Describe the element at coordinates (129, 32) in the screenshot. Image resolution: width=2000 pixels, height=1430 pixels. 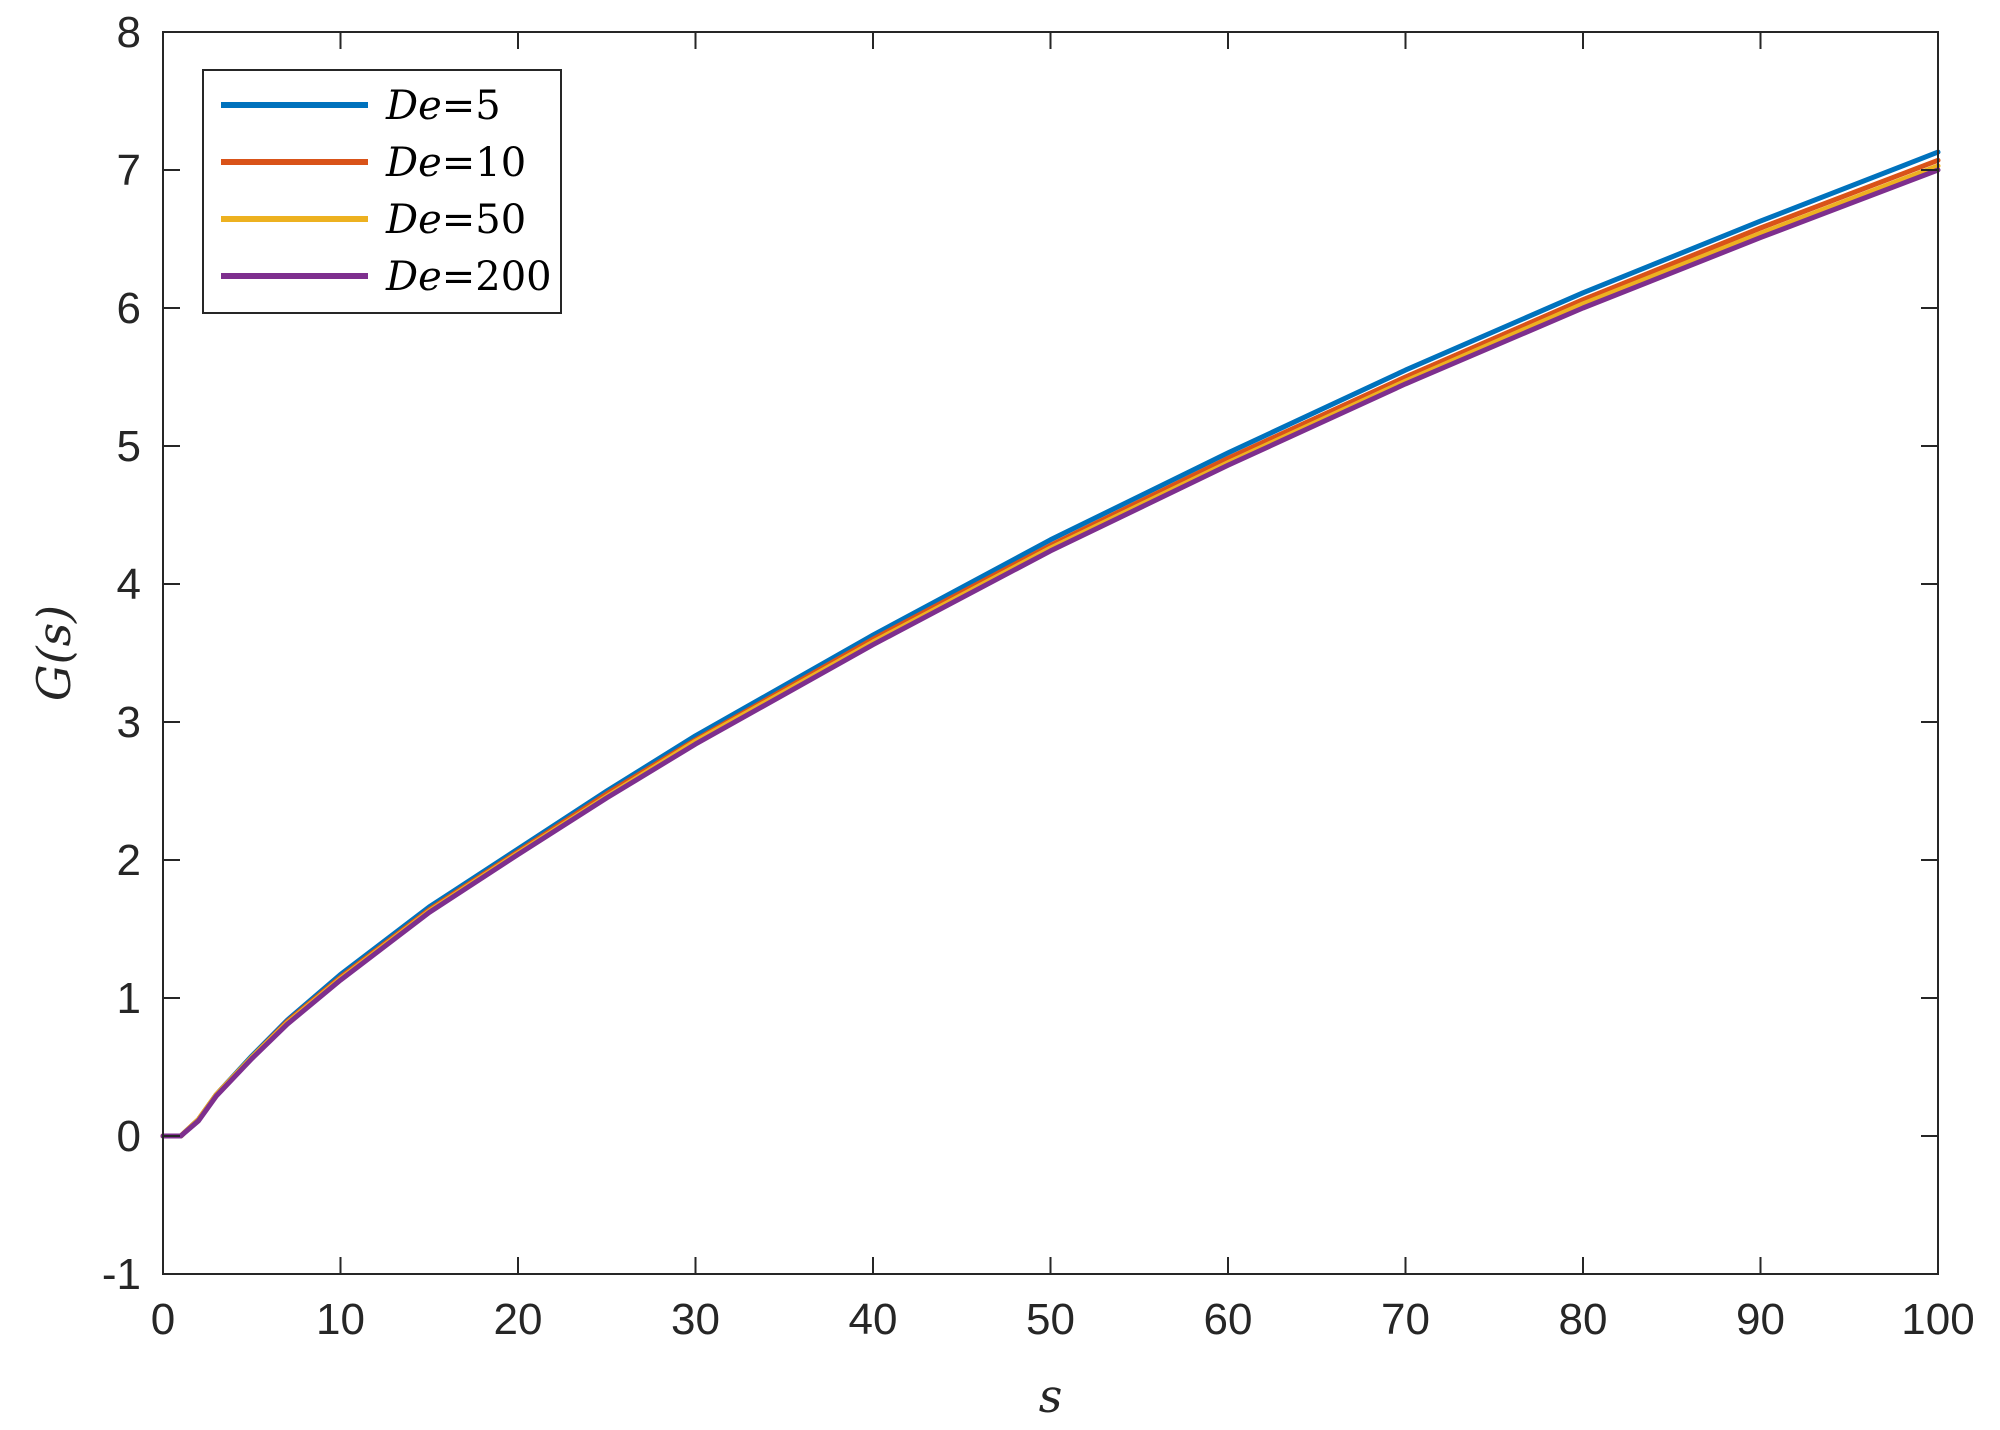
I see `y-tick-label-9: 8` at that location.